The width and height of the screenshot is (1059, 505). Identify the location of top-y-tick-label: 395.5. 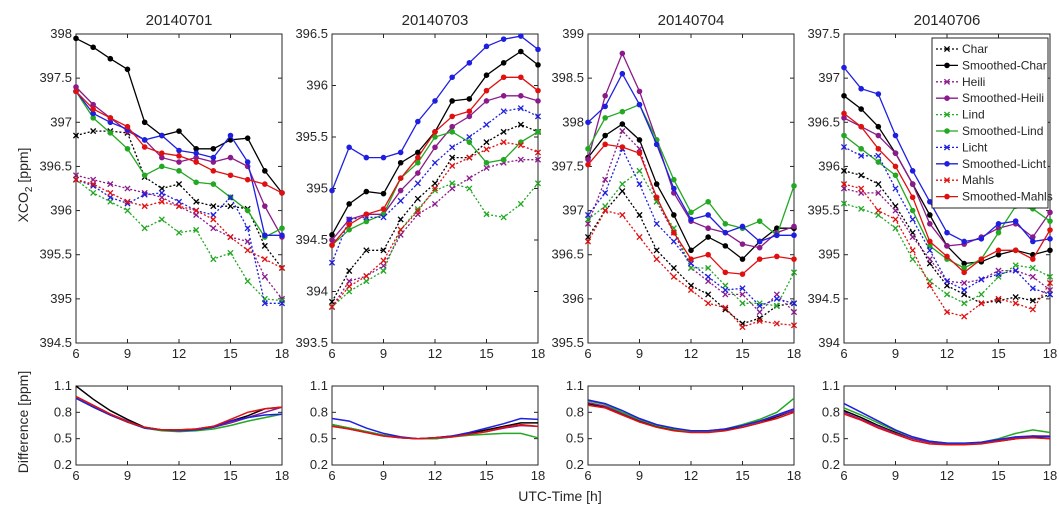
(567, 342).